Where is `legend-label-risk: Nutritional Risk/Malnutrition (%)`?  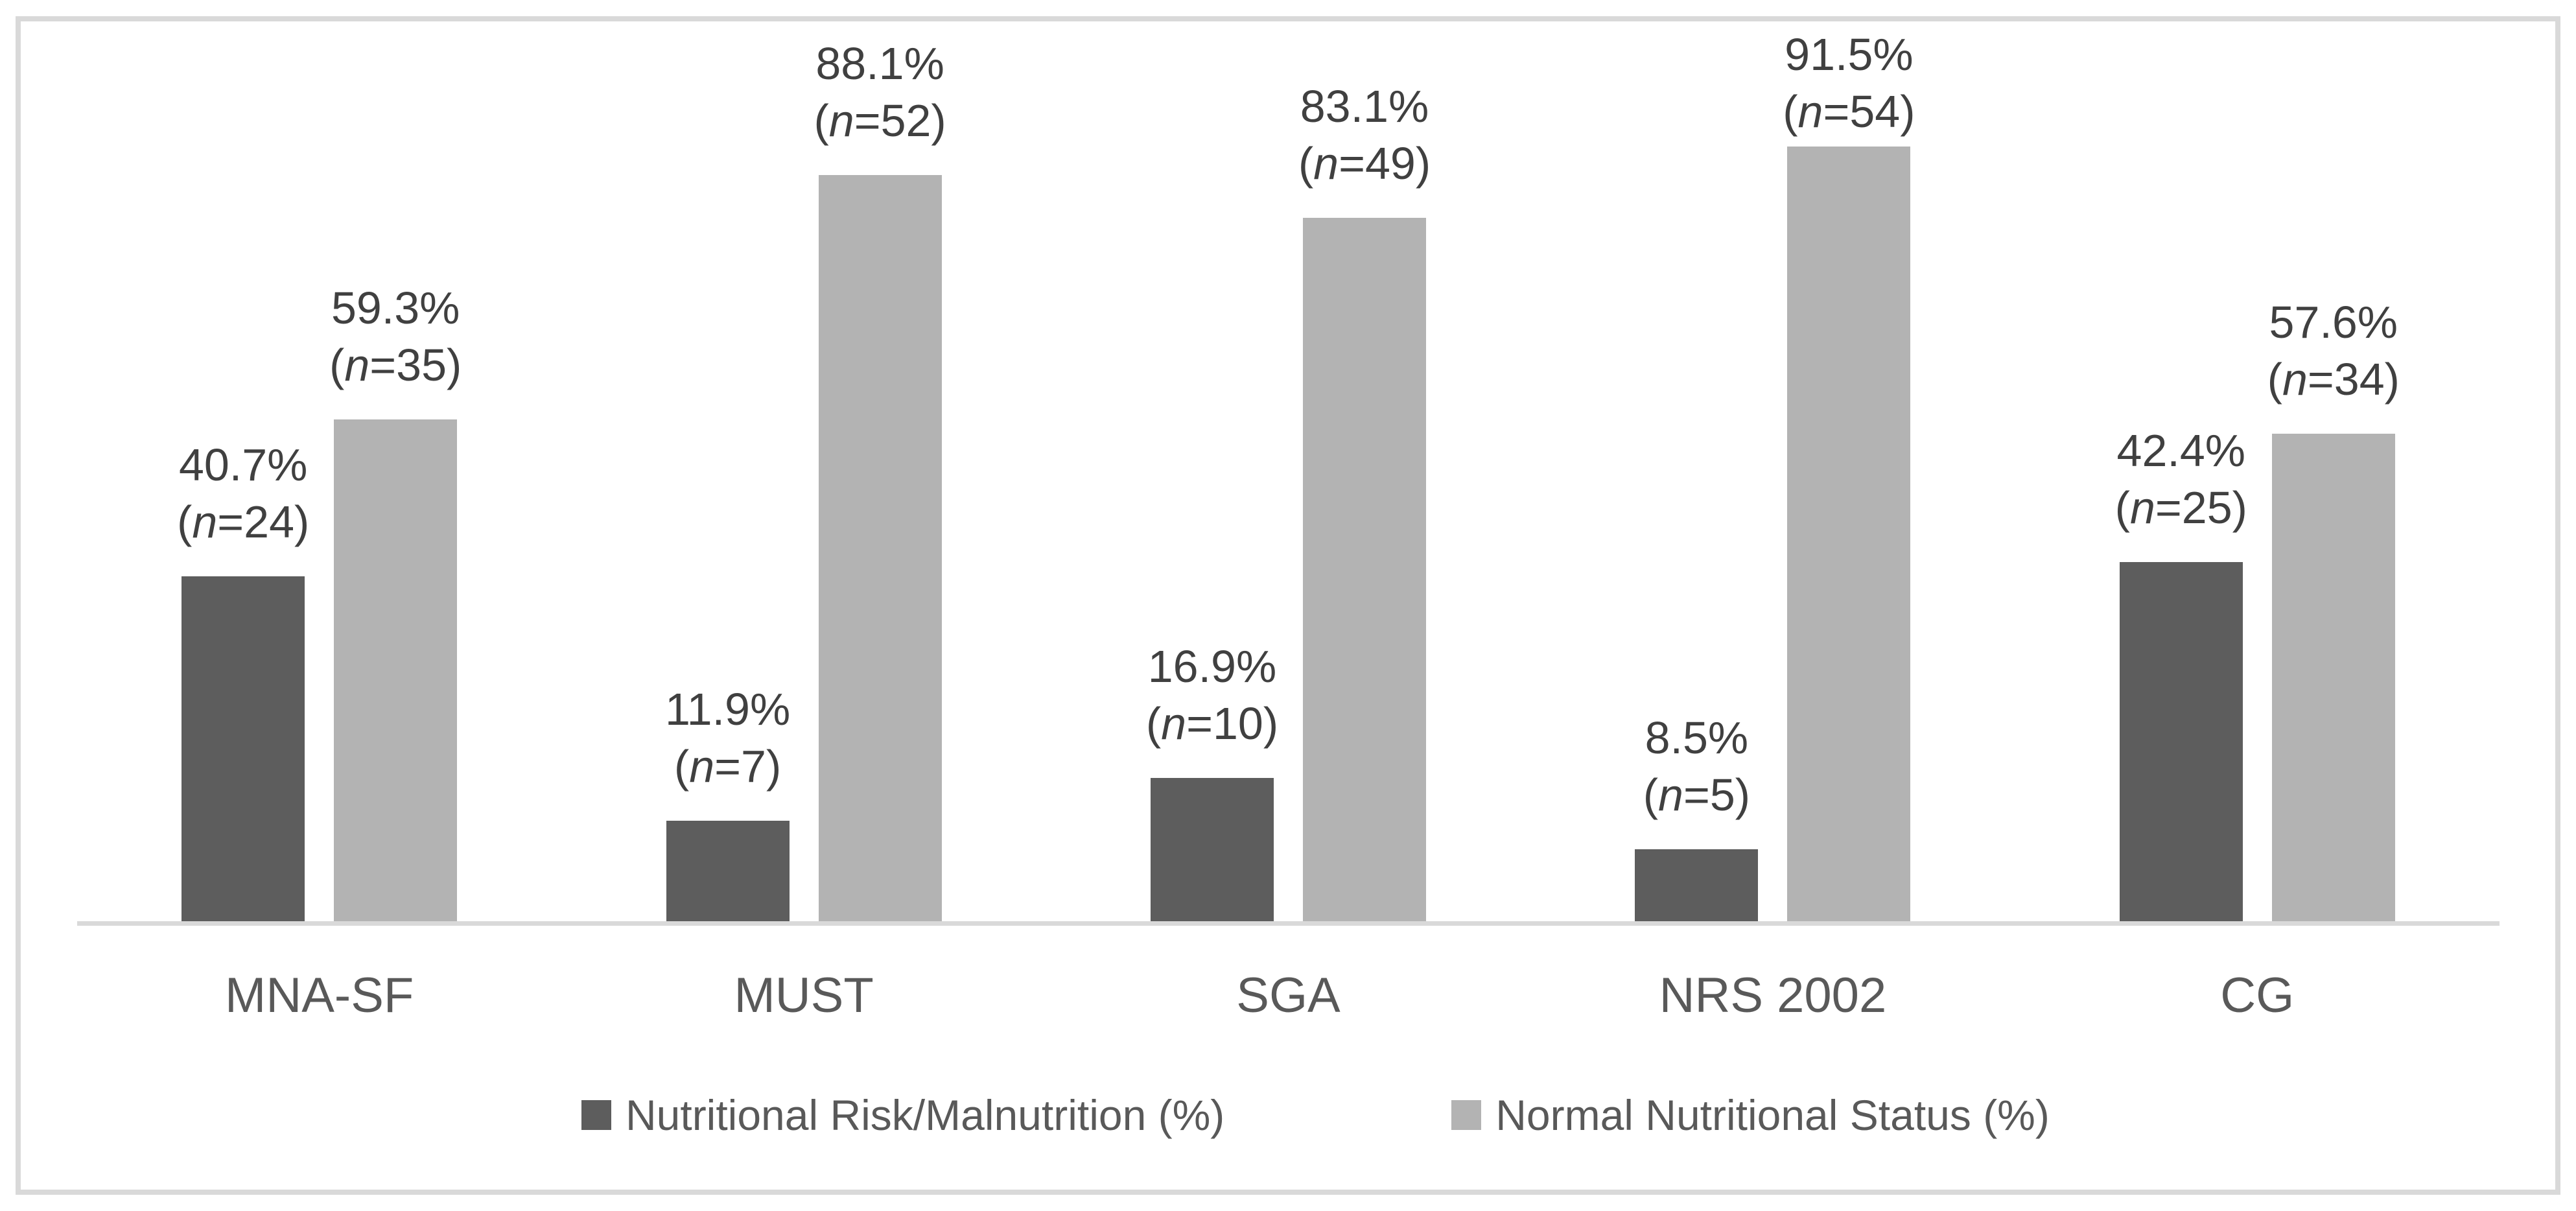
legend-label-risk: Nutritional Risk/Malnutrition (%) is located at coordinates (925, 1115).